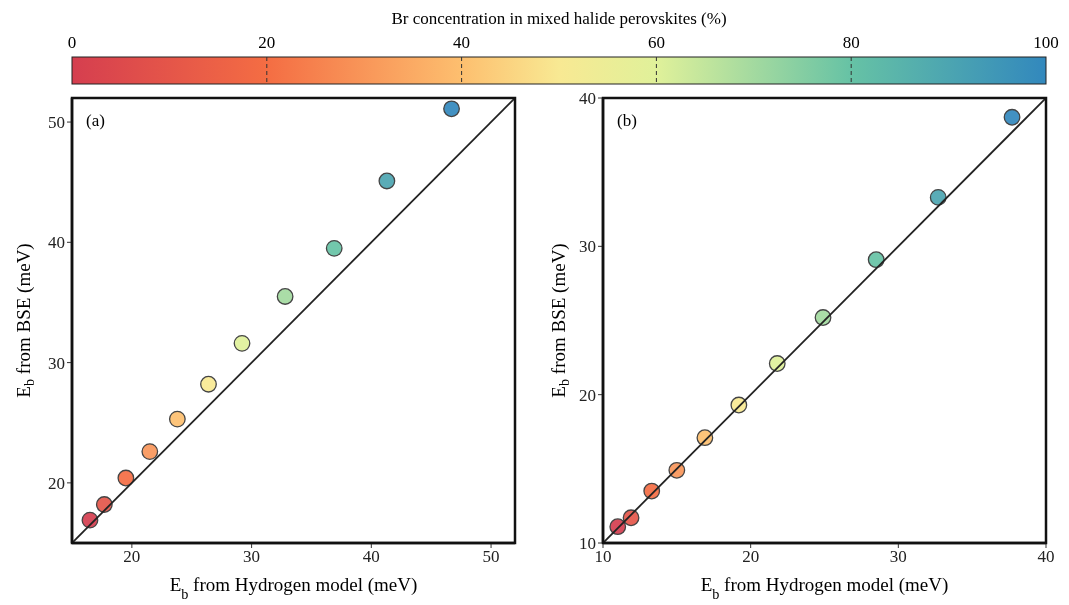  I want to click on annotation: (b), so click(627, 120).